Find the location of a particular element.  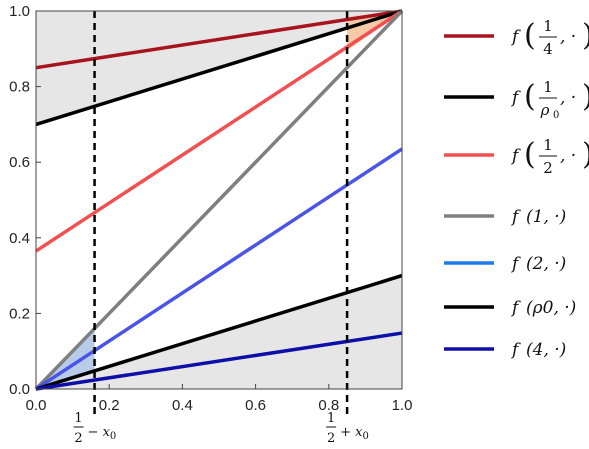

legend-frac-den: 2 is located at coordinates (548, 168).